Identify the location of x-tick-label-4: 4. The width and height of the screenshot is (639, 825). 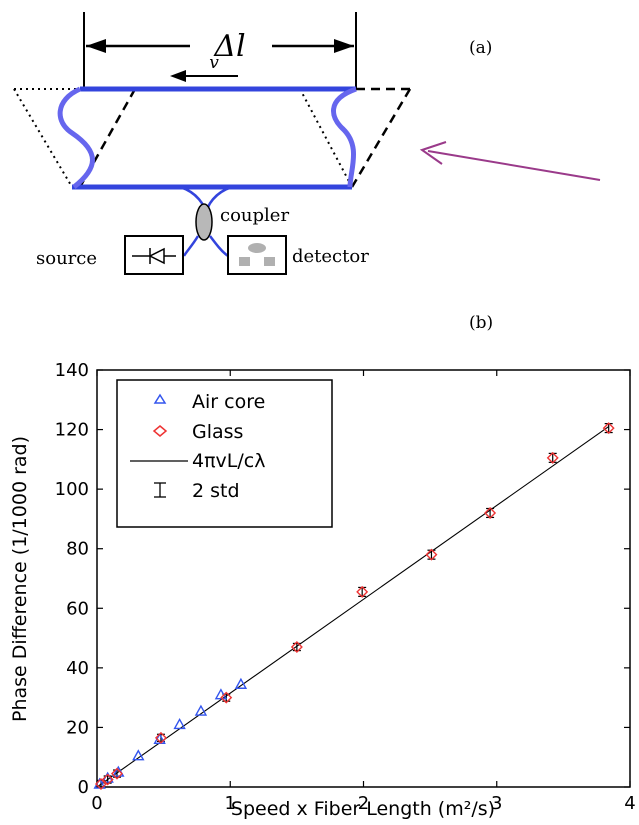
(629, 803).